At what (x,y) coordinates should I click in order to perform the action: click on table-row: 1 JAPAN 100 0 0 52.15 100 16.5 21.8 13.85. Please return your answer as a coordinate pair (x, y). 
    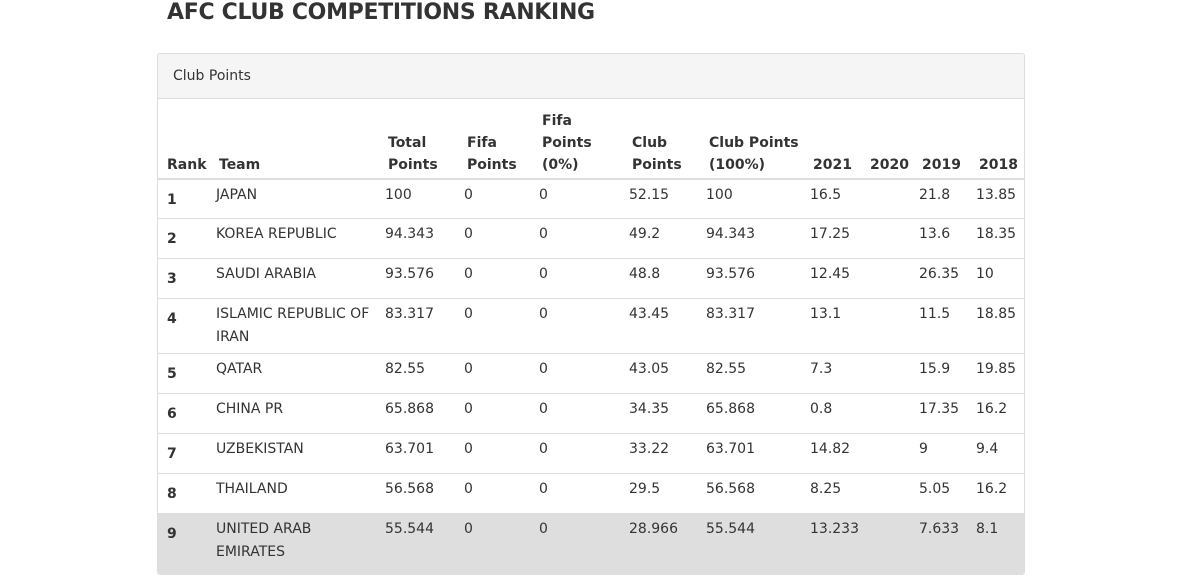
    Looking at the image, I should click on (591, 199).